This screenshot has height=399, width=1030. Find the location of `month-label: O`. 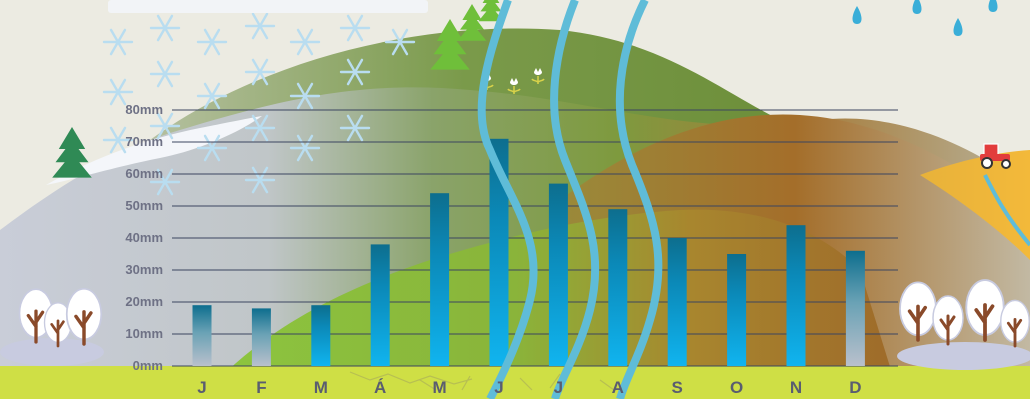

month-label: O is located at coordinates (736, 387).